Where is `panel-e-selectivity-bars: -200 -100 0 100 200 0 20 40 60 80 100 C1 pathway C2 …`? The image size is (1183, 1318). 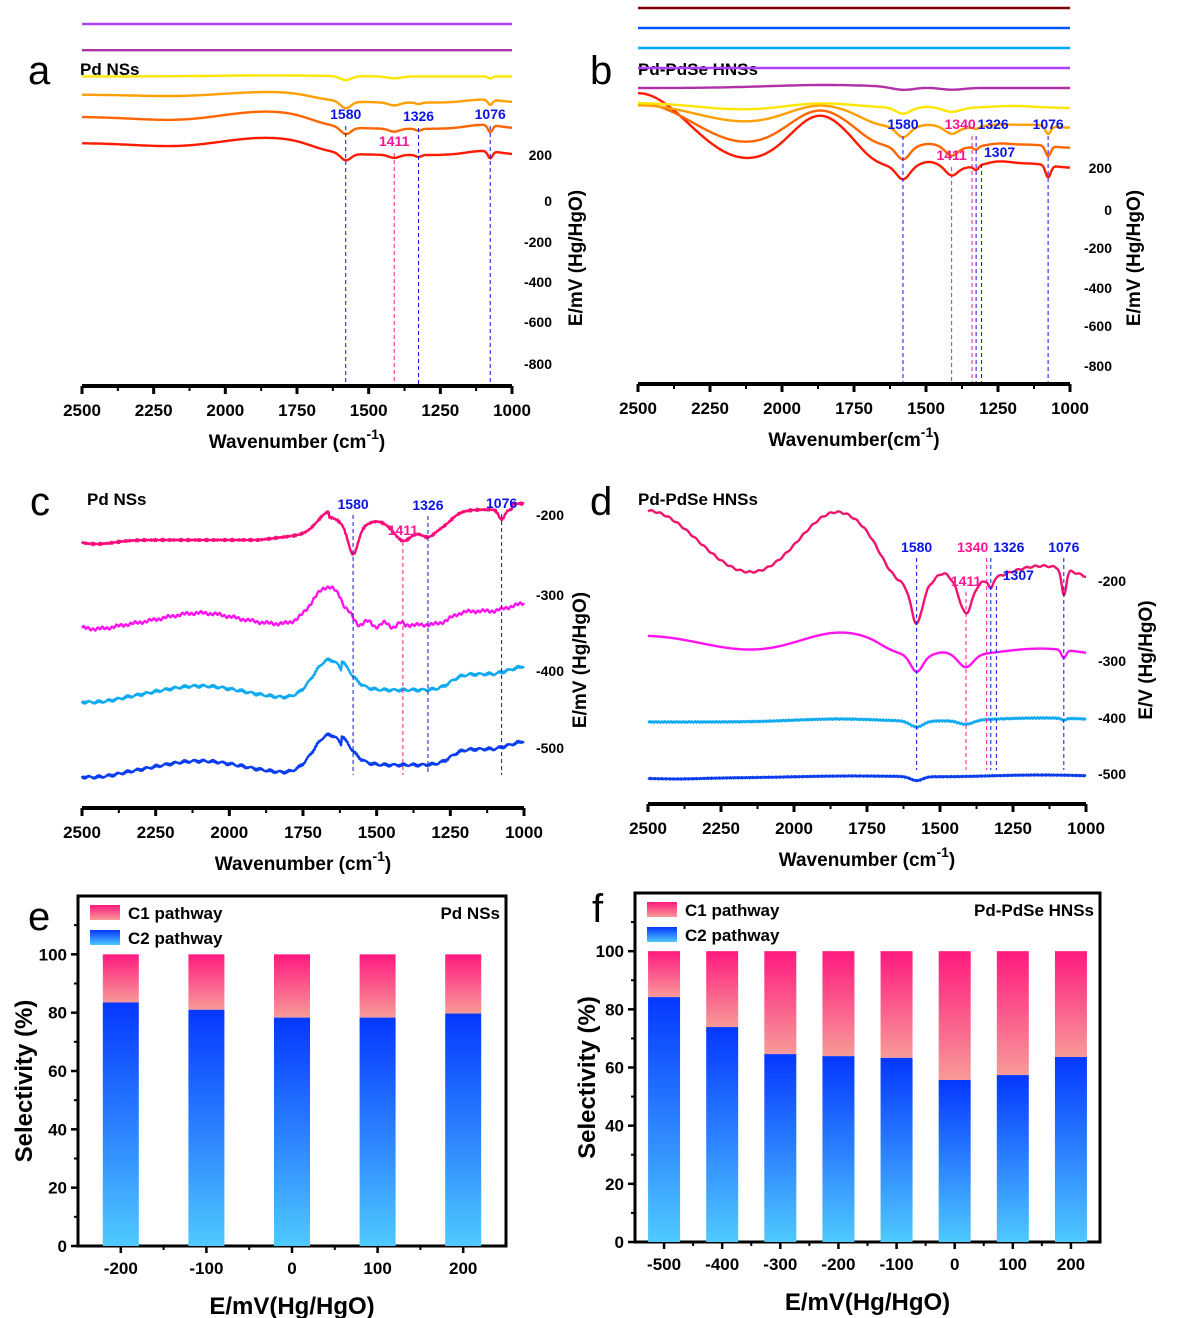
panel-e-selectivity-bars: -200 -100 0 100 200 0 20 40 60 80 100 C1 pathway C2 … is located at coordinates (259, 1106).